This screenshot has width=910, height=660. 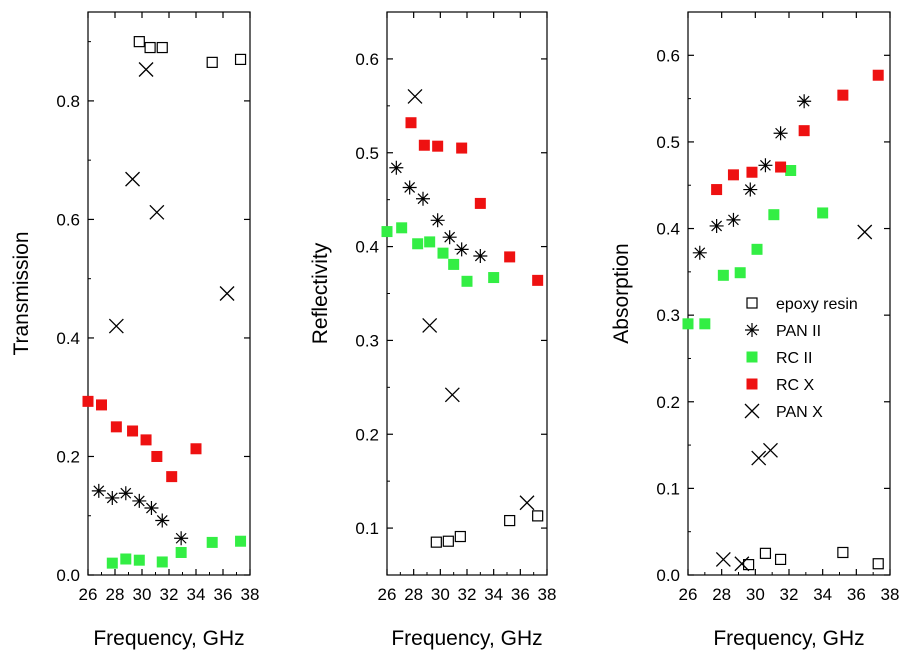 I want to click on y-tick-label: 0.1, so click(x=668, y=488).